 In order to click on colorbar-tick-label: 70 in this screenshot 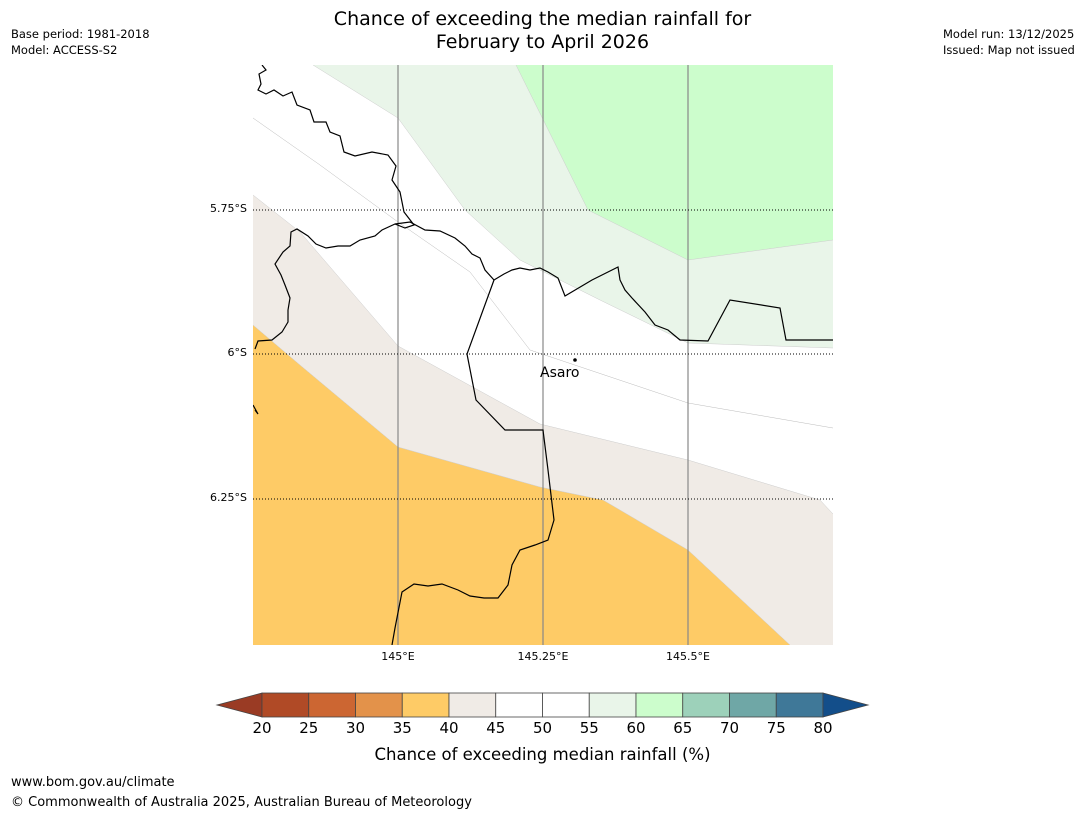, I will do `click(729, 728)`.